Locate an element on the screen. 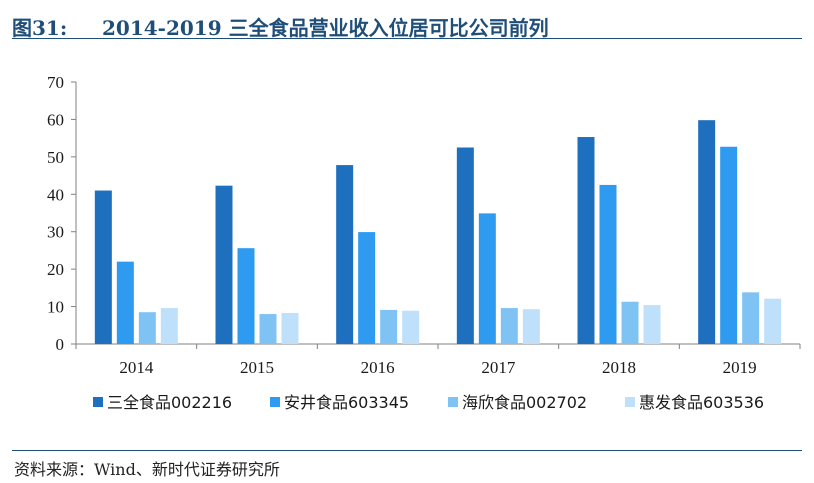  y-tick-label: 10 is located at coordinates (55, 307).